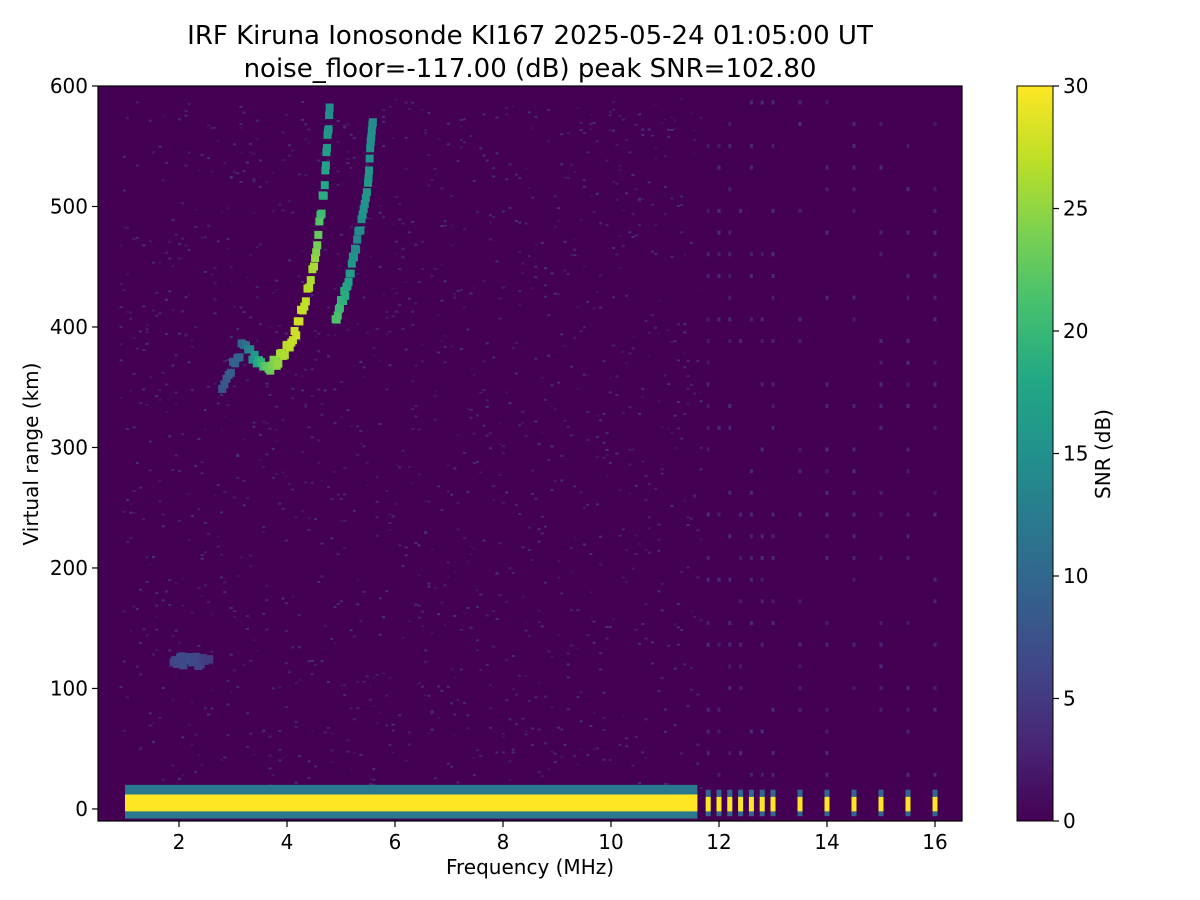  What do you see at coordinates (730, 804) in the screenshot?
I see `freq-spike` at bounding box center [730, 804].